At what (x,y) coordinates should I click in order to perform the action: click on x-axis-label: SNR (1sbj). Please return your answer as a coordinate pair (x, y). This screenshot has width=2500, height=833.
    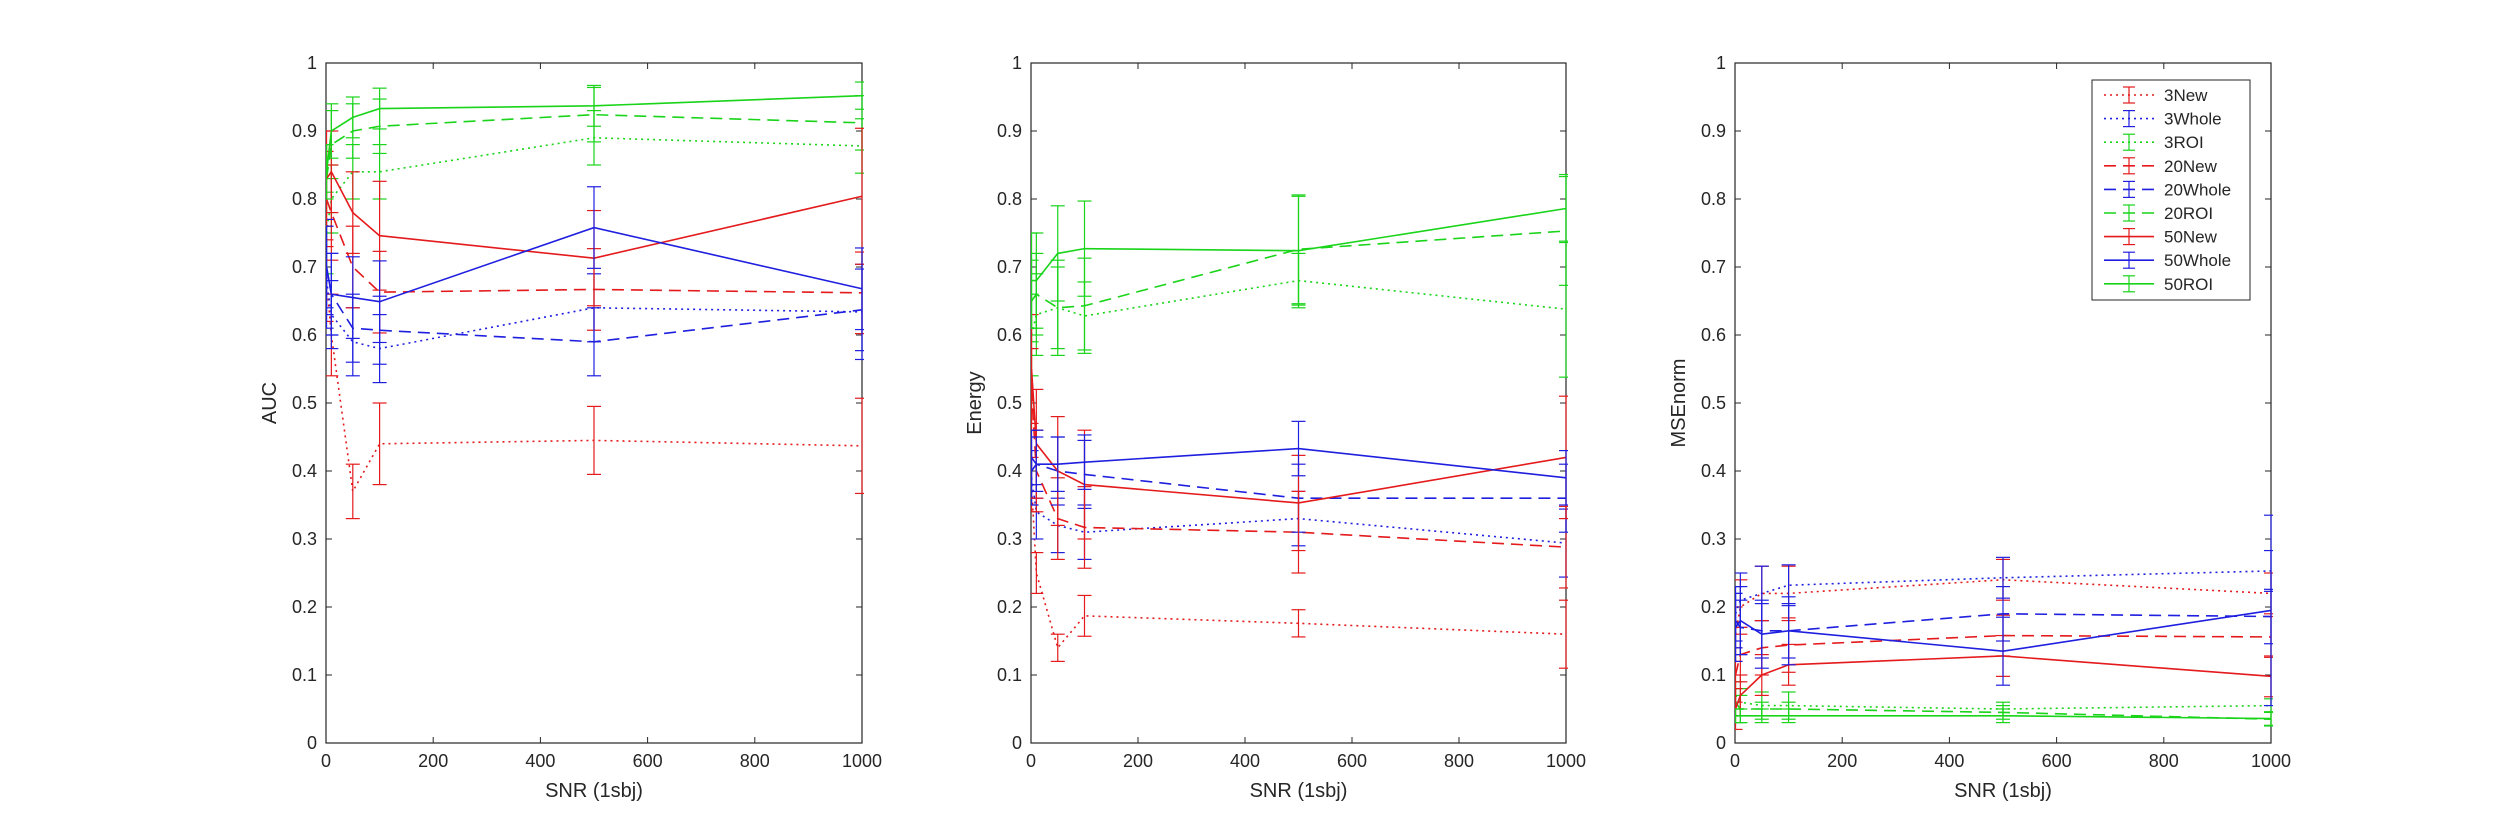
    Looking at the image, I should click on (1299, 791).